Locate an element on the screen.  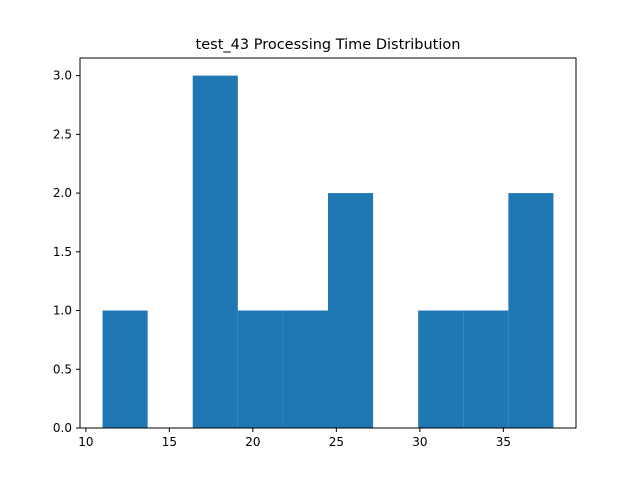
y-axis-ticks: 0.0 0.5 1.0 1.5 2.0 2.5 3.0 is located at coordinates (66, 252).